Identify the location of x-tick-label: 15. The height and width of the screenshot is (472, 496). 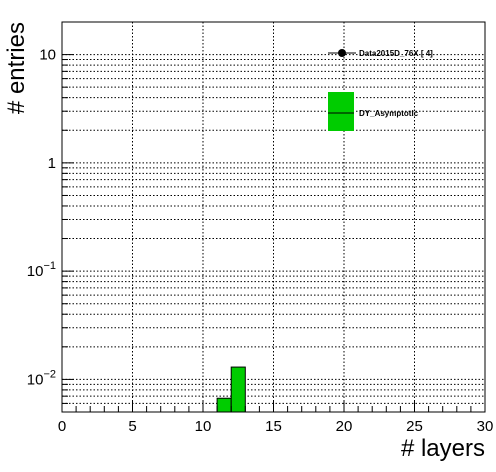
(273, 426).